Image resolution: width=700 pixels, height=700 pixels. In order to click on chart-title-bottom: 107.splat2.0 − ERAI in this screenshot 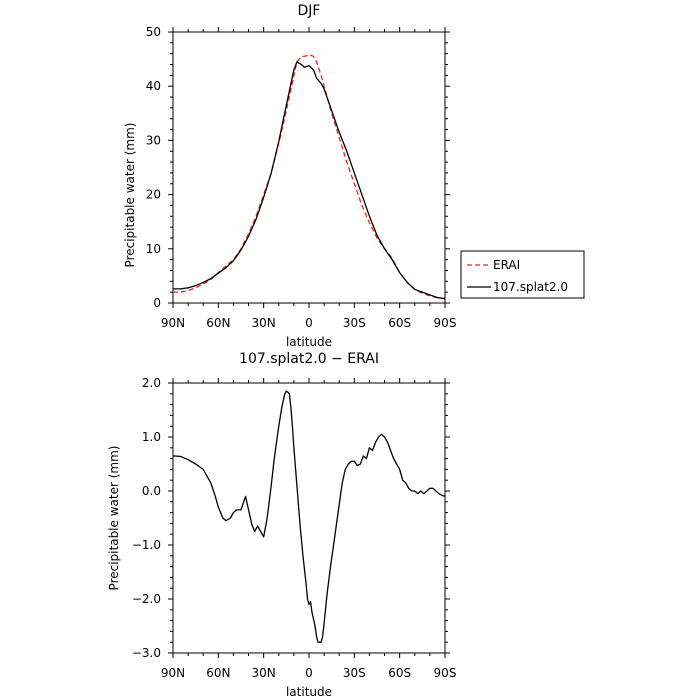, I will do `click(309, 359)`.